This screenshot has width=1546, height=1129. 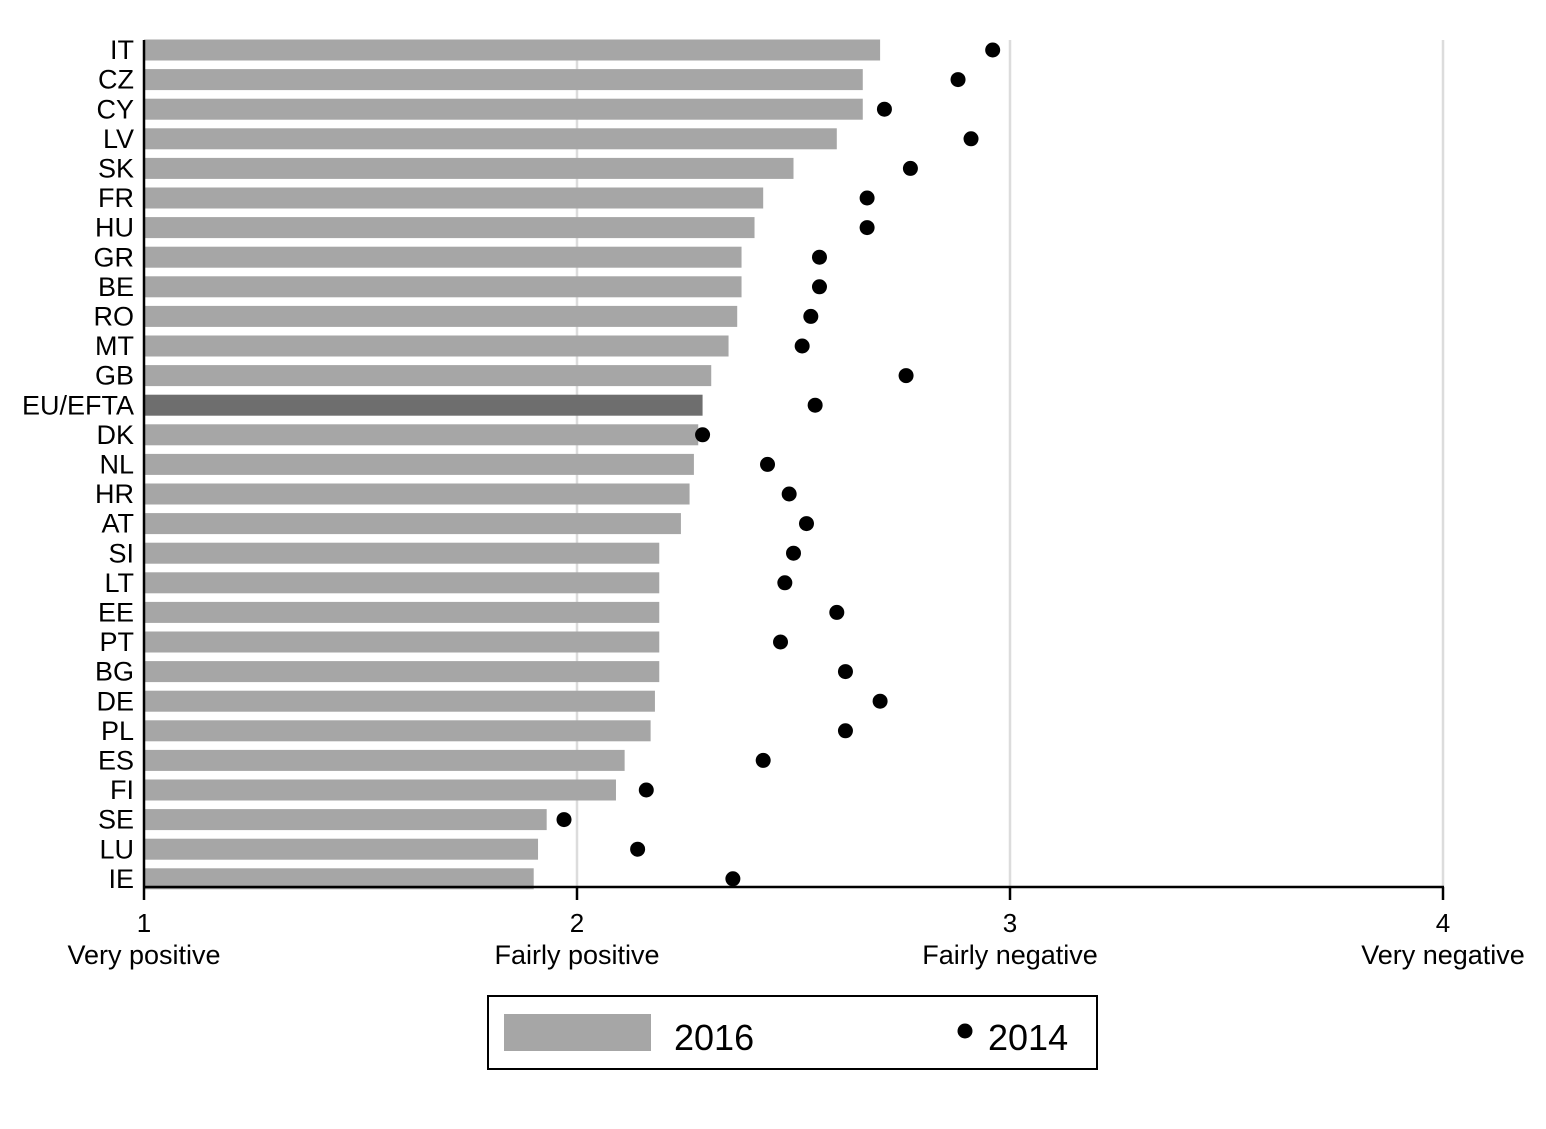 What do you see at coordinates (119, 583) in the screenshot?
I see `category-label-lt: LT` at bounding box center [119, 583].